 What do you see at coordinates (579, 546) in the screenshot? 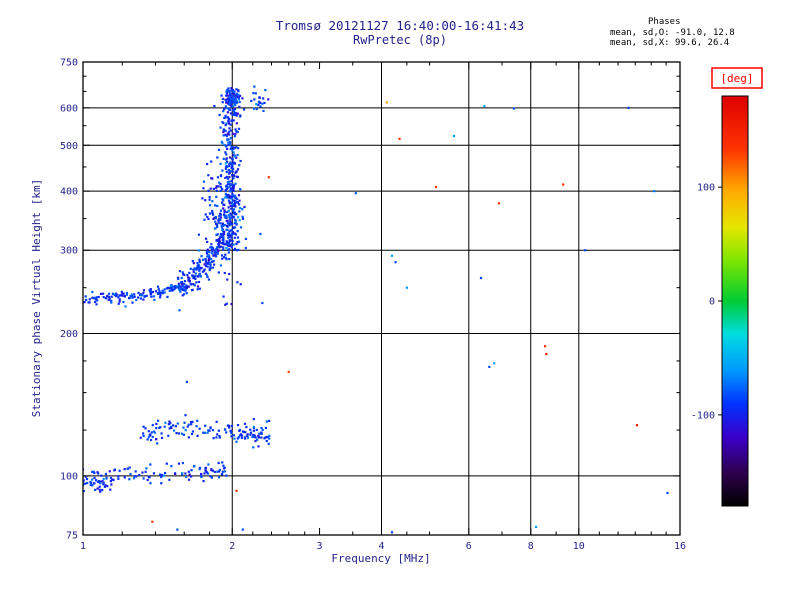
I see `svg-text: 10` at bounding box center [579, 546].